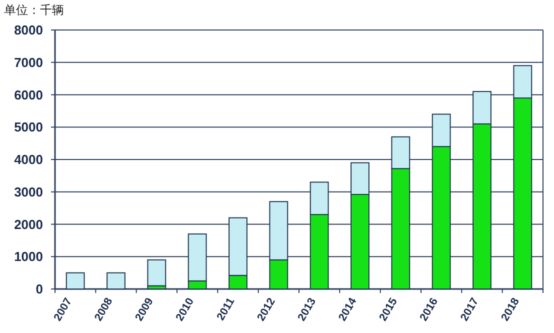 The image size is (554, 333). I want to click on bar, so click(156, 272).